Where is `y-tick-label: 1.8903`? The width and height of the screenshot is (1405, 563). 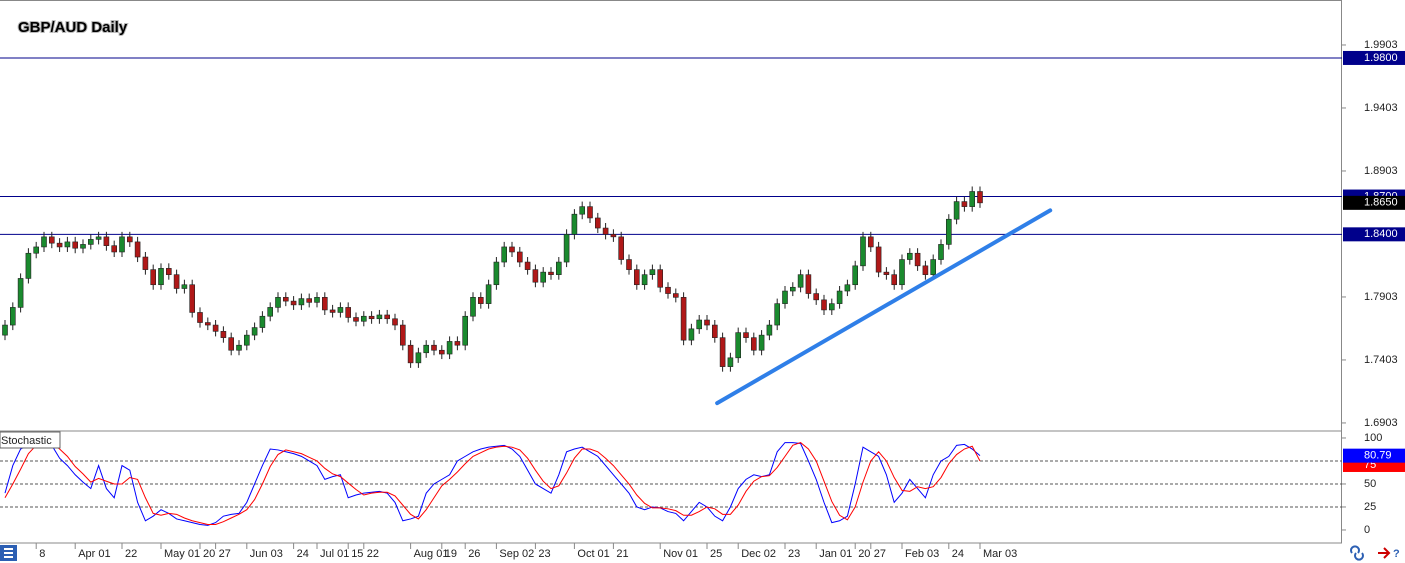
y-tick-label: 1.8903 is located at coordinates (1381, 171).